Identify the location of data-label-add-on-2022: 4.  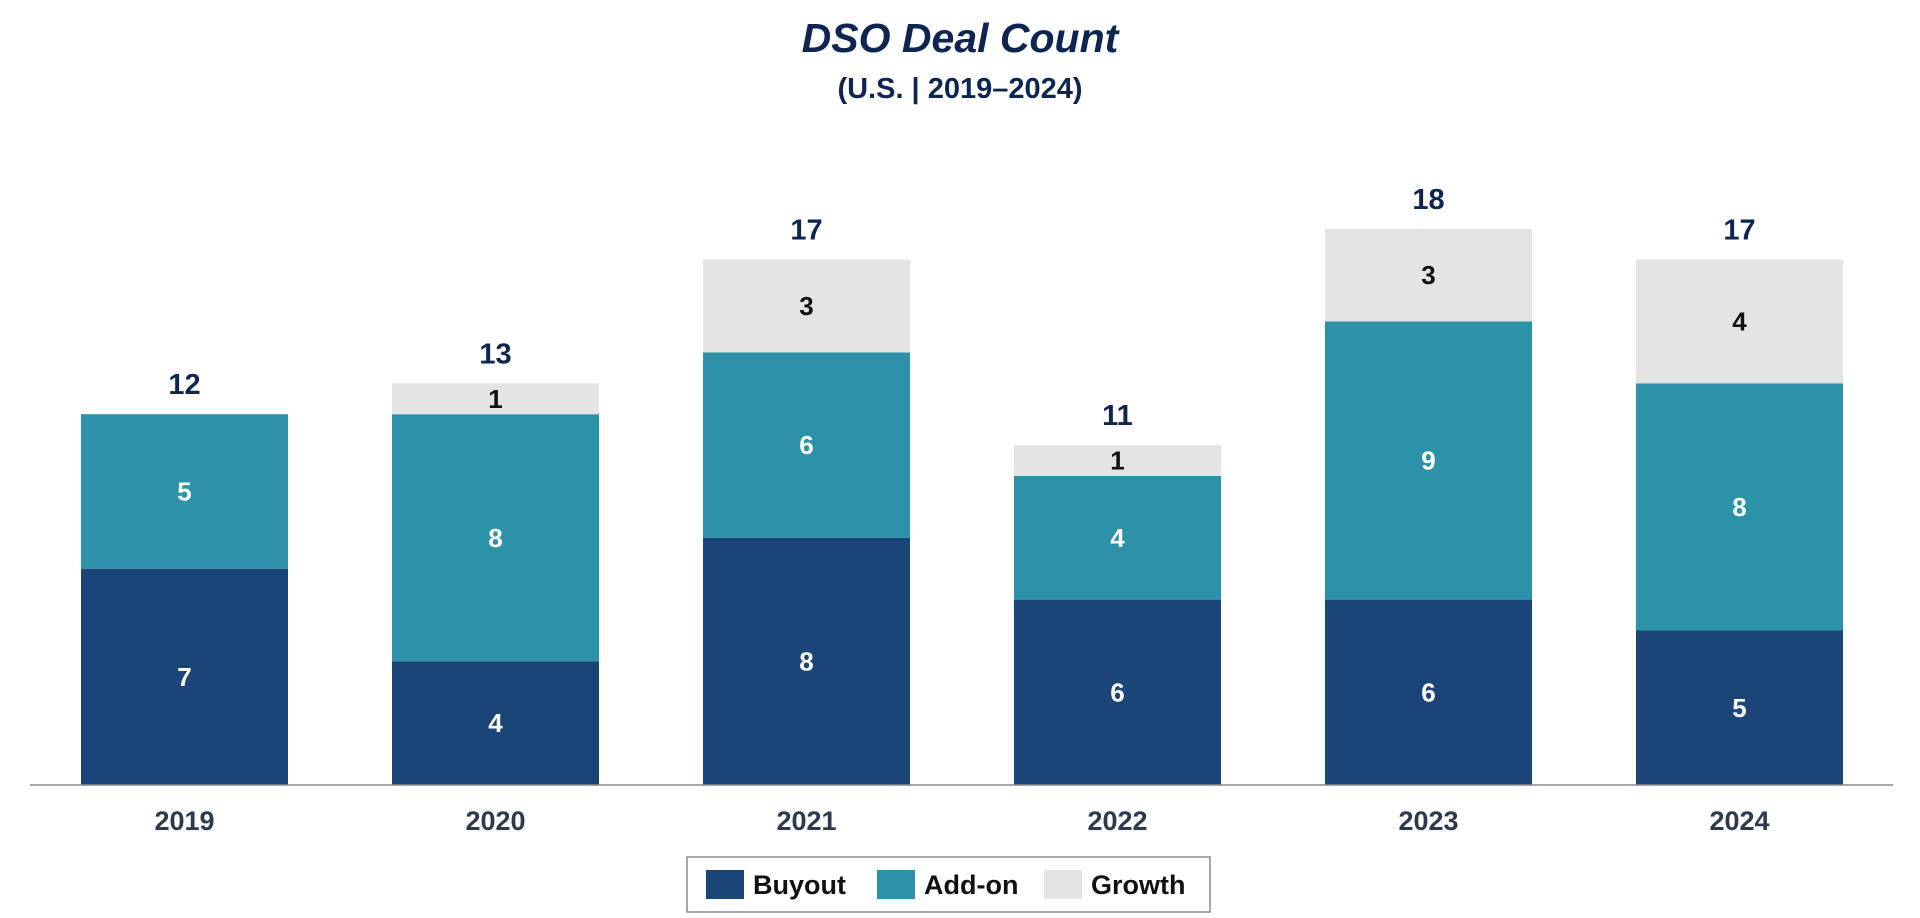
(1117, 538).